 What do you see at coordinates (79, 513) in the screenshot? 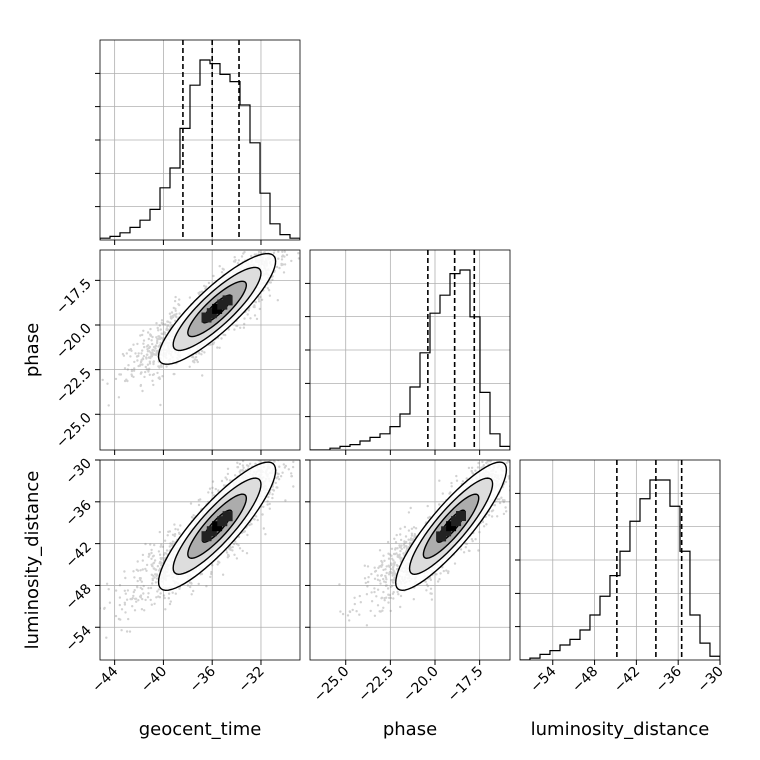
I see `y-tick-label-luminosity_distance: −36` at bounding box center [79, 513].